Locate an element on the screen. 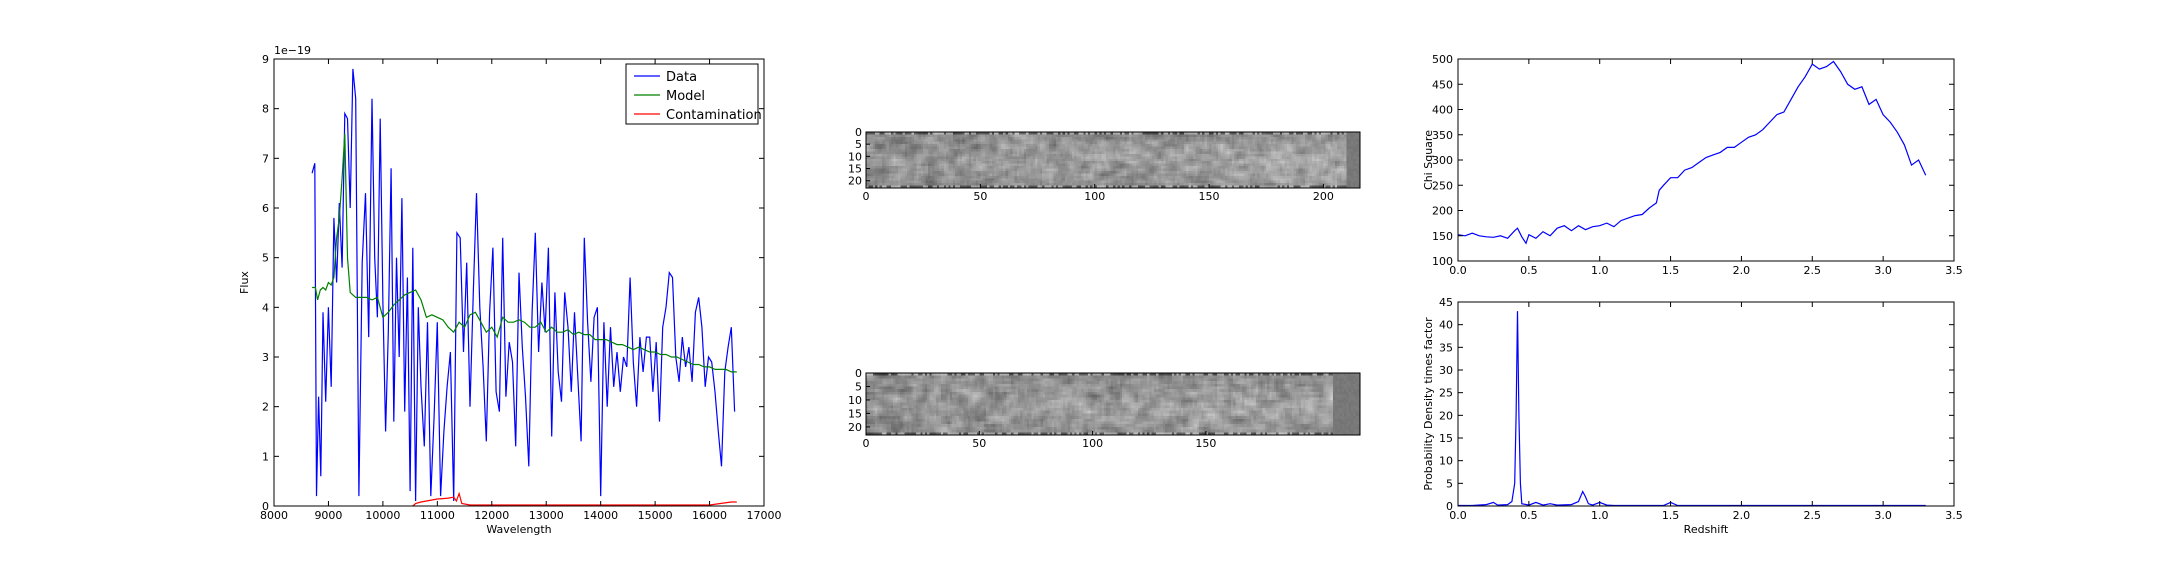 The image size is (2160, 576). image-1-xtick-label: 200 is located at coordinates (1323, 196).